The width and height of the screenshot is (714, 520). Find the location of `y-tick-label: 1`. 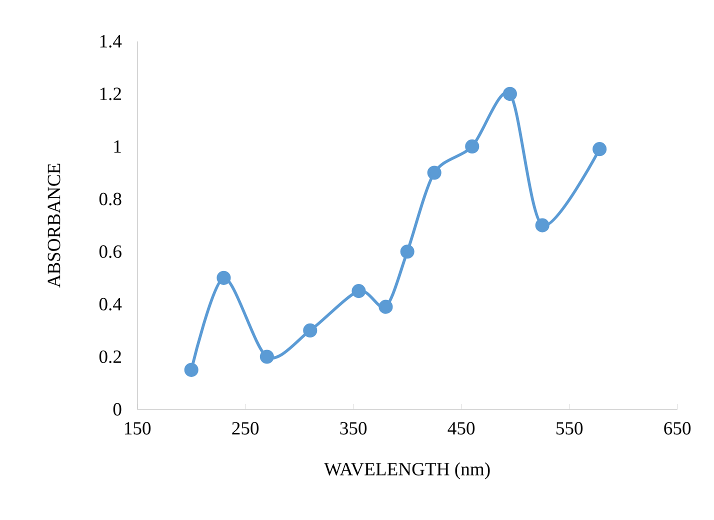

y-tick-label: 1 is located at coordinates (117, 146).